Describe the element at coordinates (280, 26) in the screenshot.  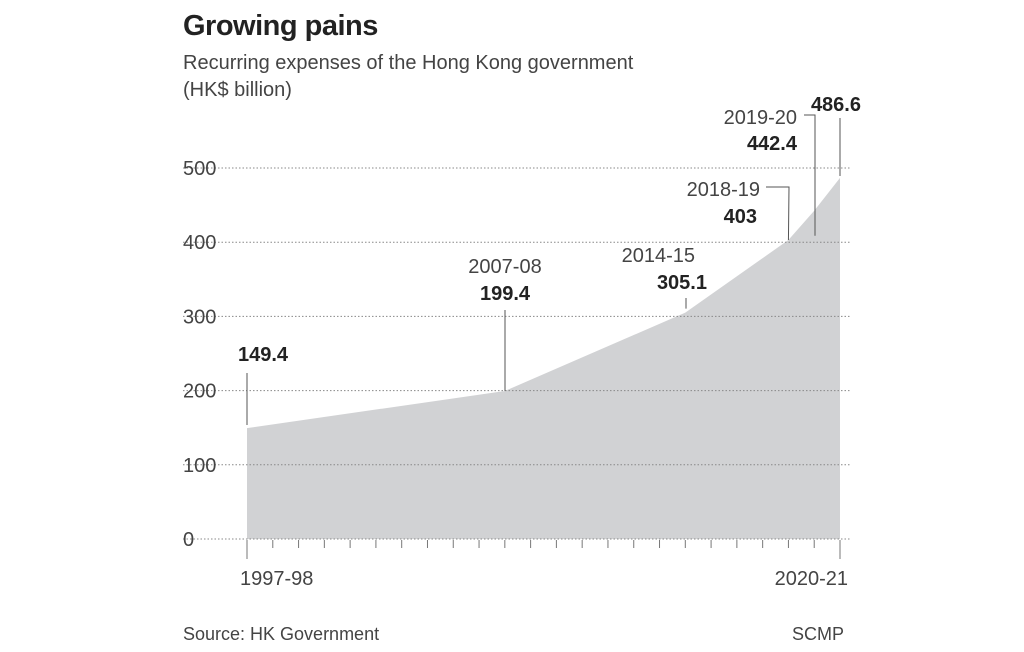
I see `chart-title: Growing pains` at that location.